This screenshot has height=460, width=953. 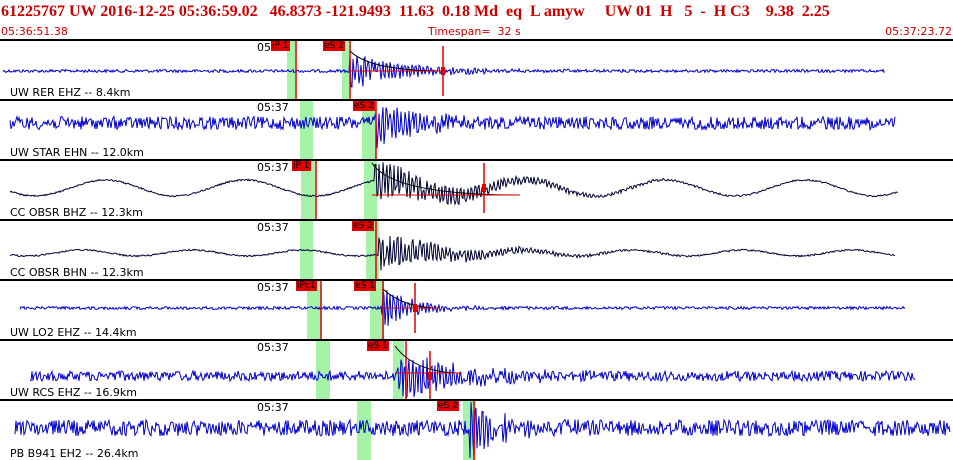 I want to click on start-time: 05:36:51.38, so click(x=34, y=31).